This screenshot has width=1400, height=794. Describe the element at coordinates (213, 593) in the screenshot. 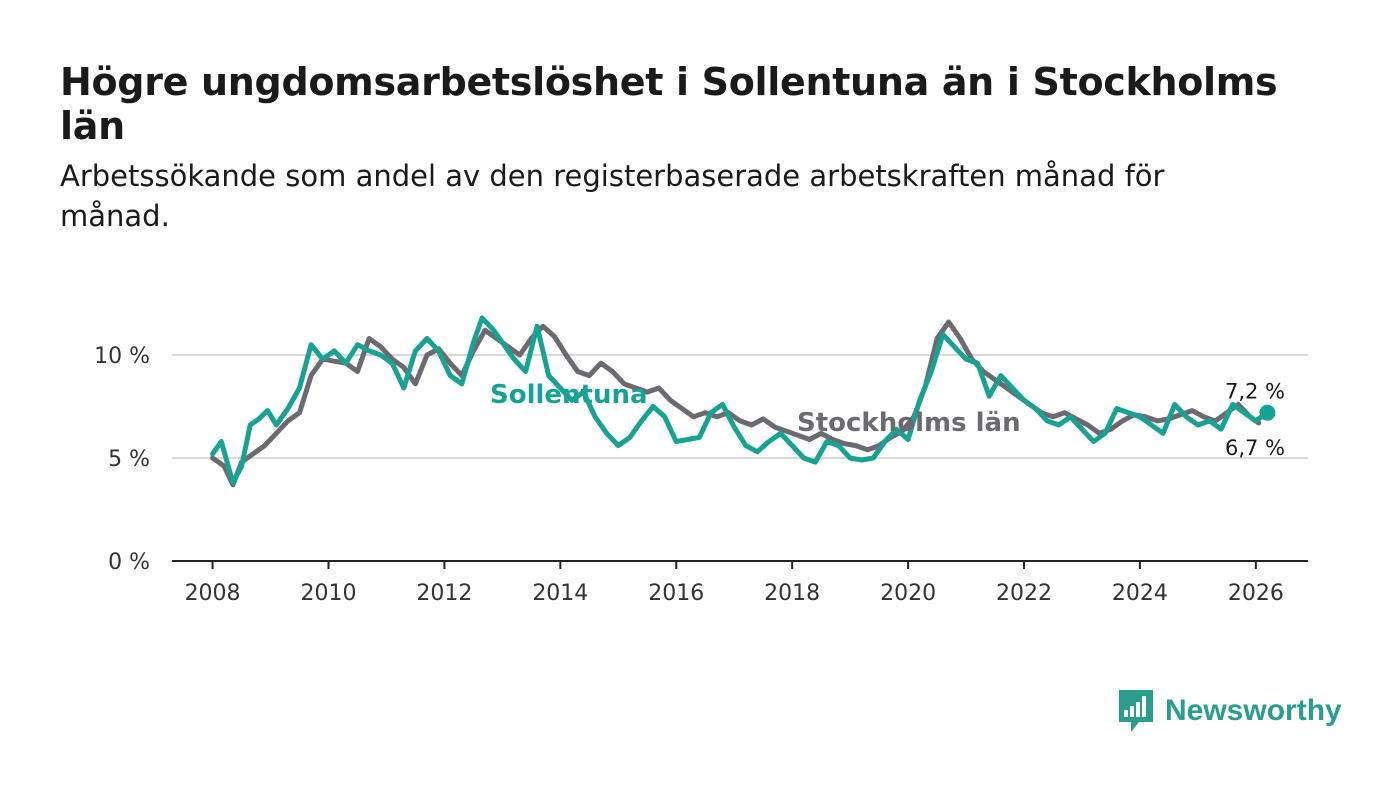

I see `x-tick-label: 2008` at that location.